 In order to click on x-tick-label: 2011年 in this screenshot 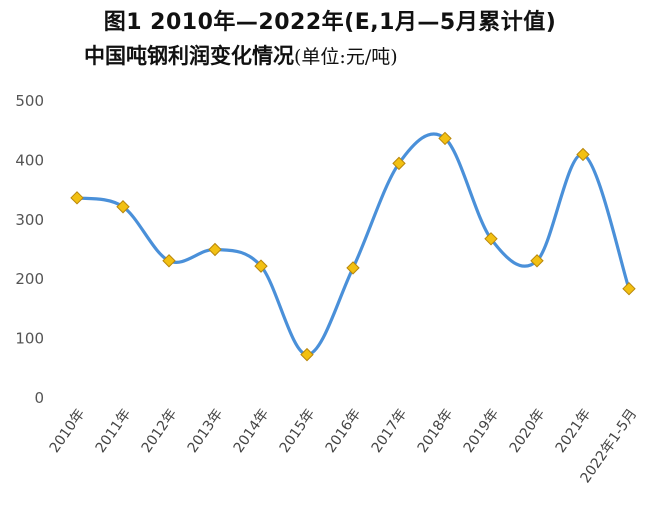, I will do `click(114, 431)`.